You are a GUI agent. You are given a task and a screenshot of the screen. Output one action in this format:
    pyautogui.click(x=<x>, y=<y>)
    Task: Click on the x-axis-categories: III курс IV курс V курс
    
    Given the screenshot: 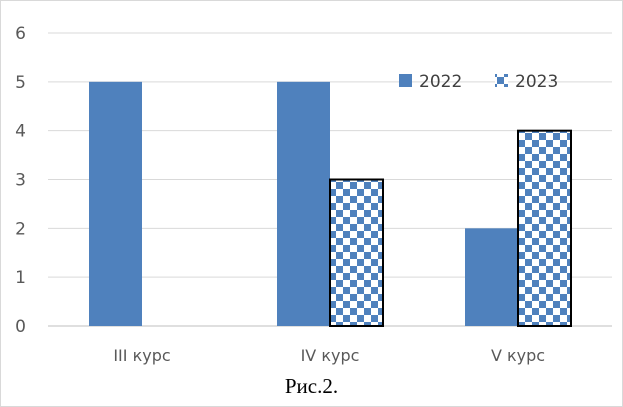 What is the action you would take?
    pyautogui.click(x=329, y=355)
    